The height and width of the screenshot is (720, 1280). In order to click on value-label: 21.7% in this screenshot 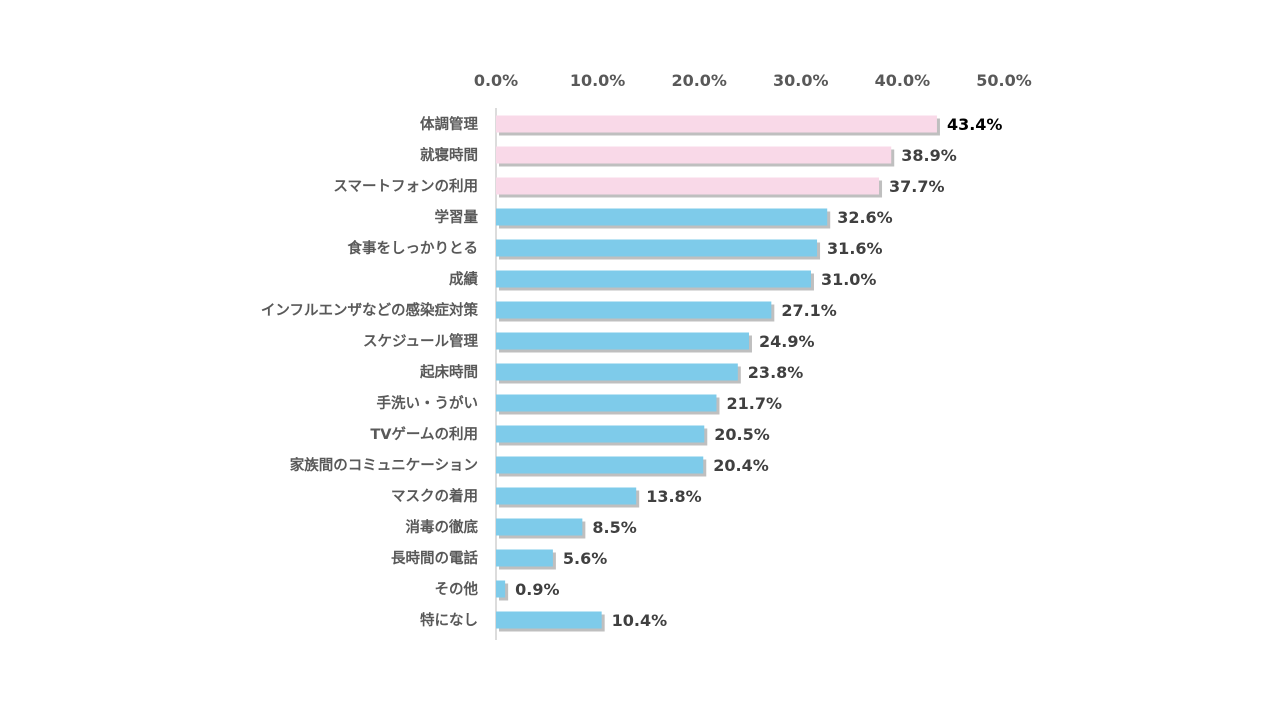, I will do `click(754, 403)`.